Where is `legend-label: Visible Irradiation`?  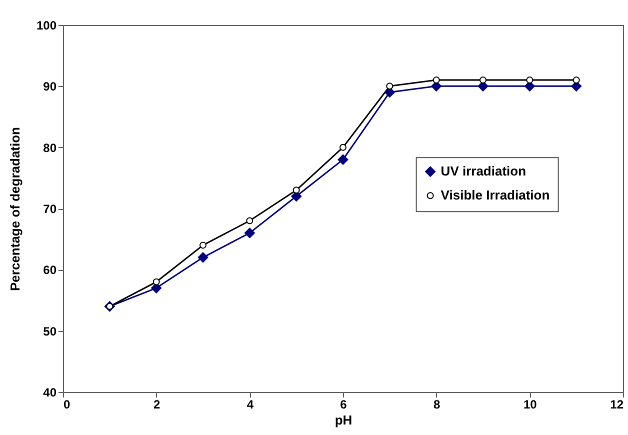 legend-label: Visible Irradiation is located at coordinates (495, 195).